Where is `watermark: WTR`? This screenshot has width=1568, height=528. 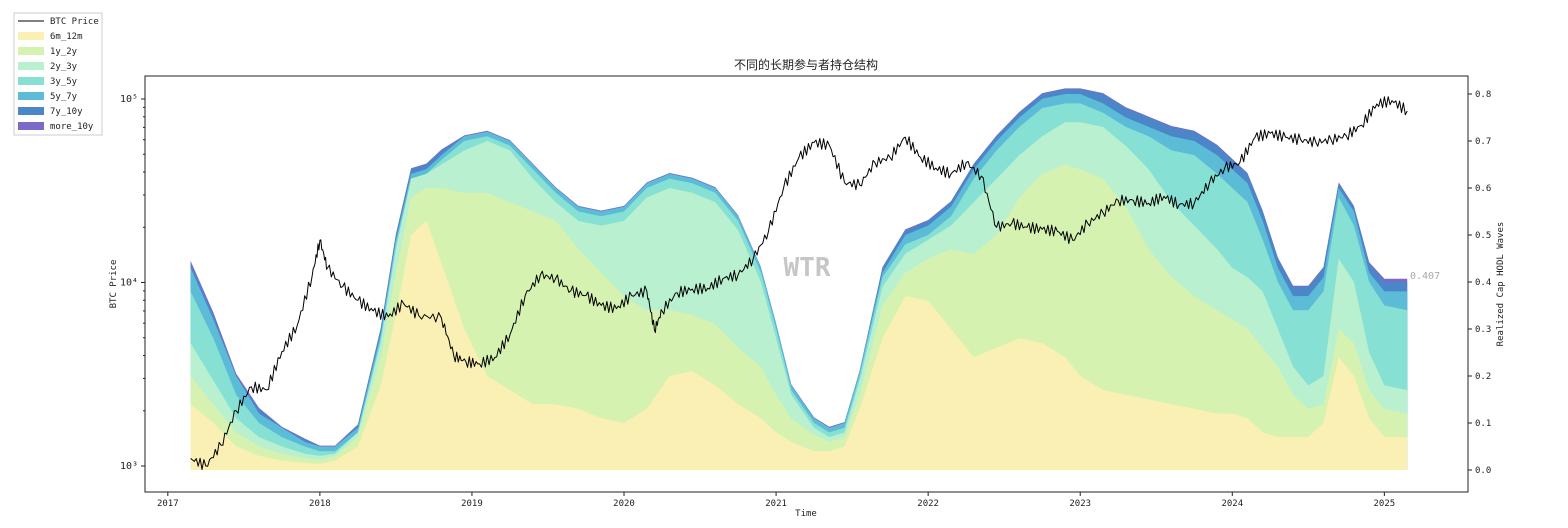
watermark: WTR is located at coordinates (807, 268).